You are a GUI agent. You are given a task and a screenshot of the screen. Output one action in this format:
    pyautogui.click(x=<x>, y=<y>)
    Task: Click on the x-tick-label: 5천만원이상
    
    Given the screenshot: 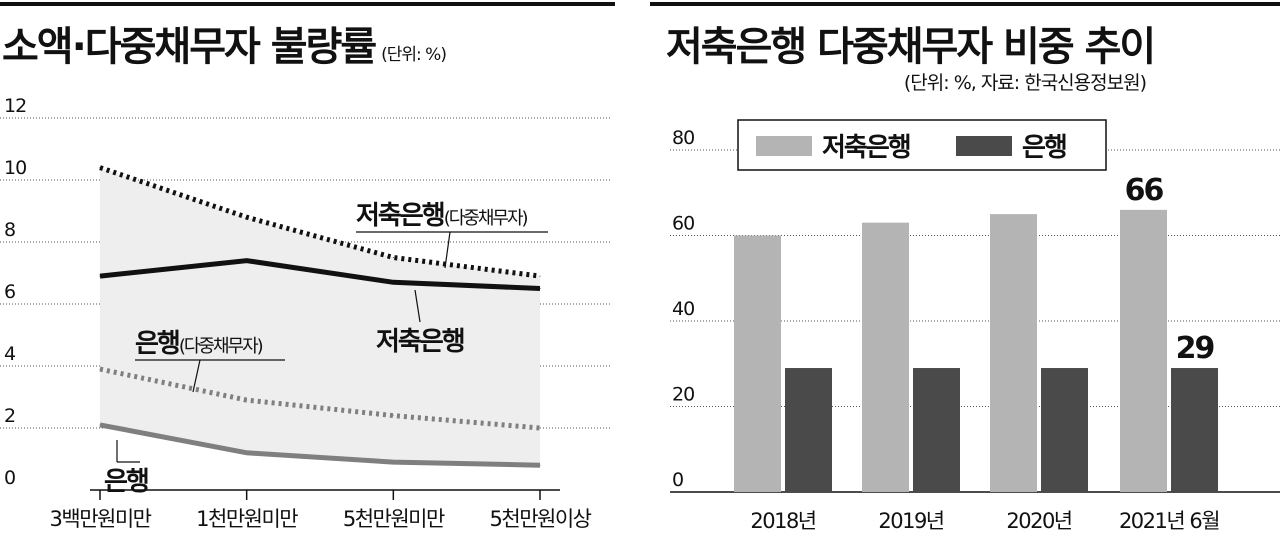 What is the action you would take?
    pyautogui.click(x=541, y=519)
    